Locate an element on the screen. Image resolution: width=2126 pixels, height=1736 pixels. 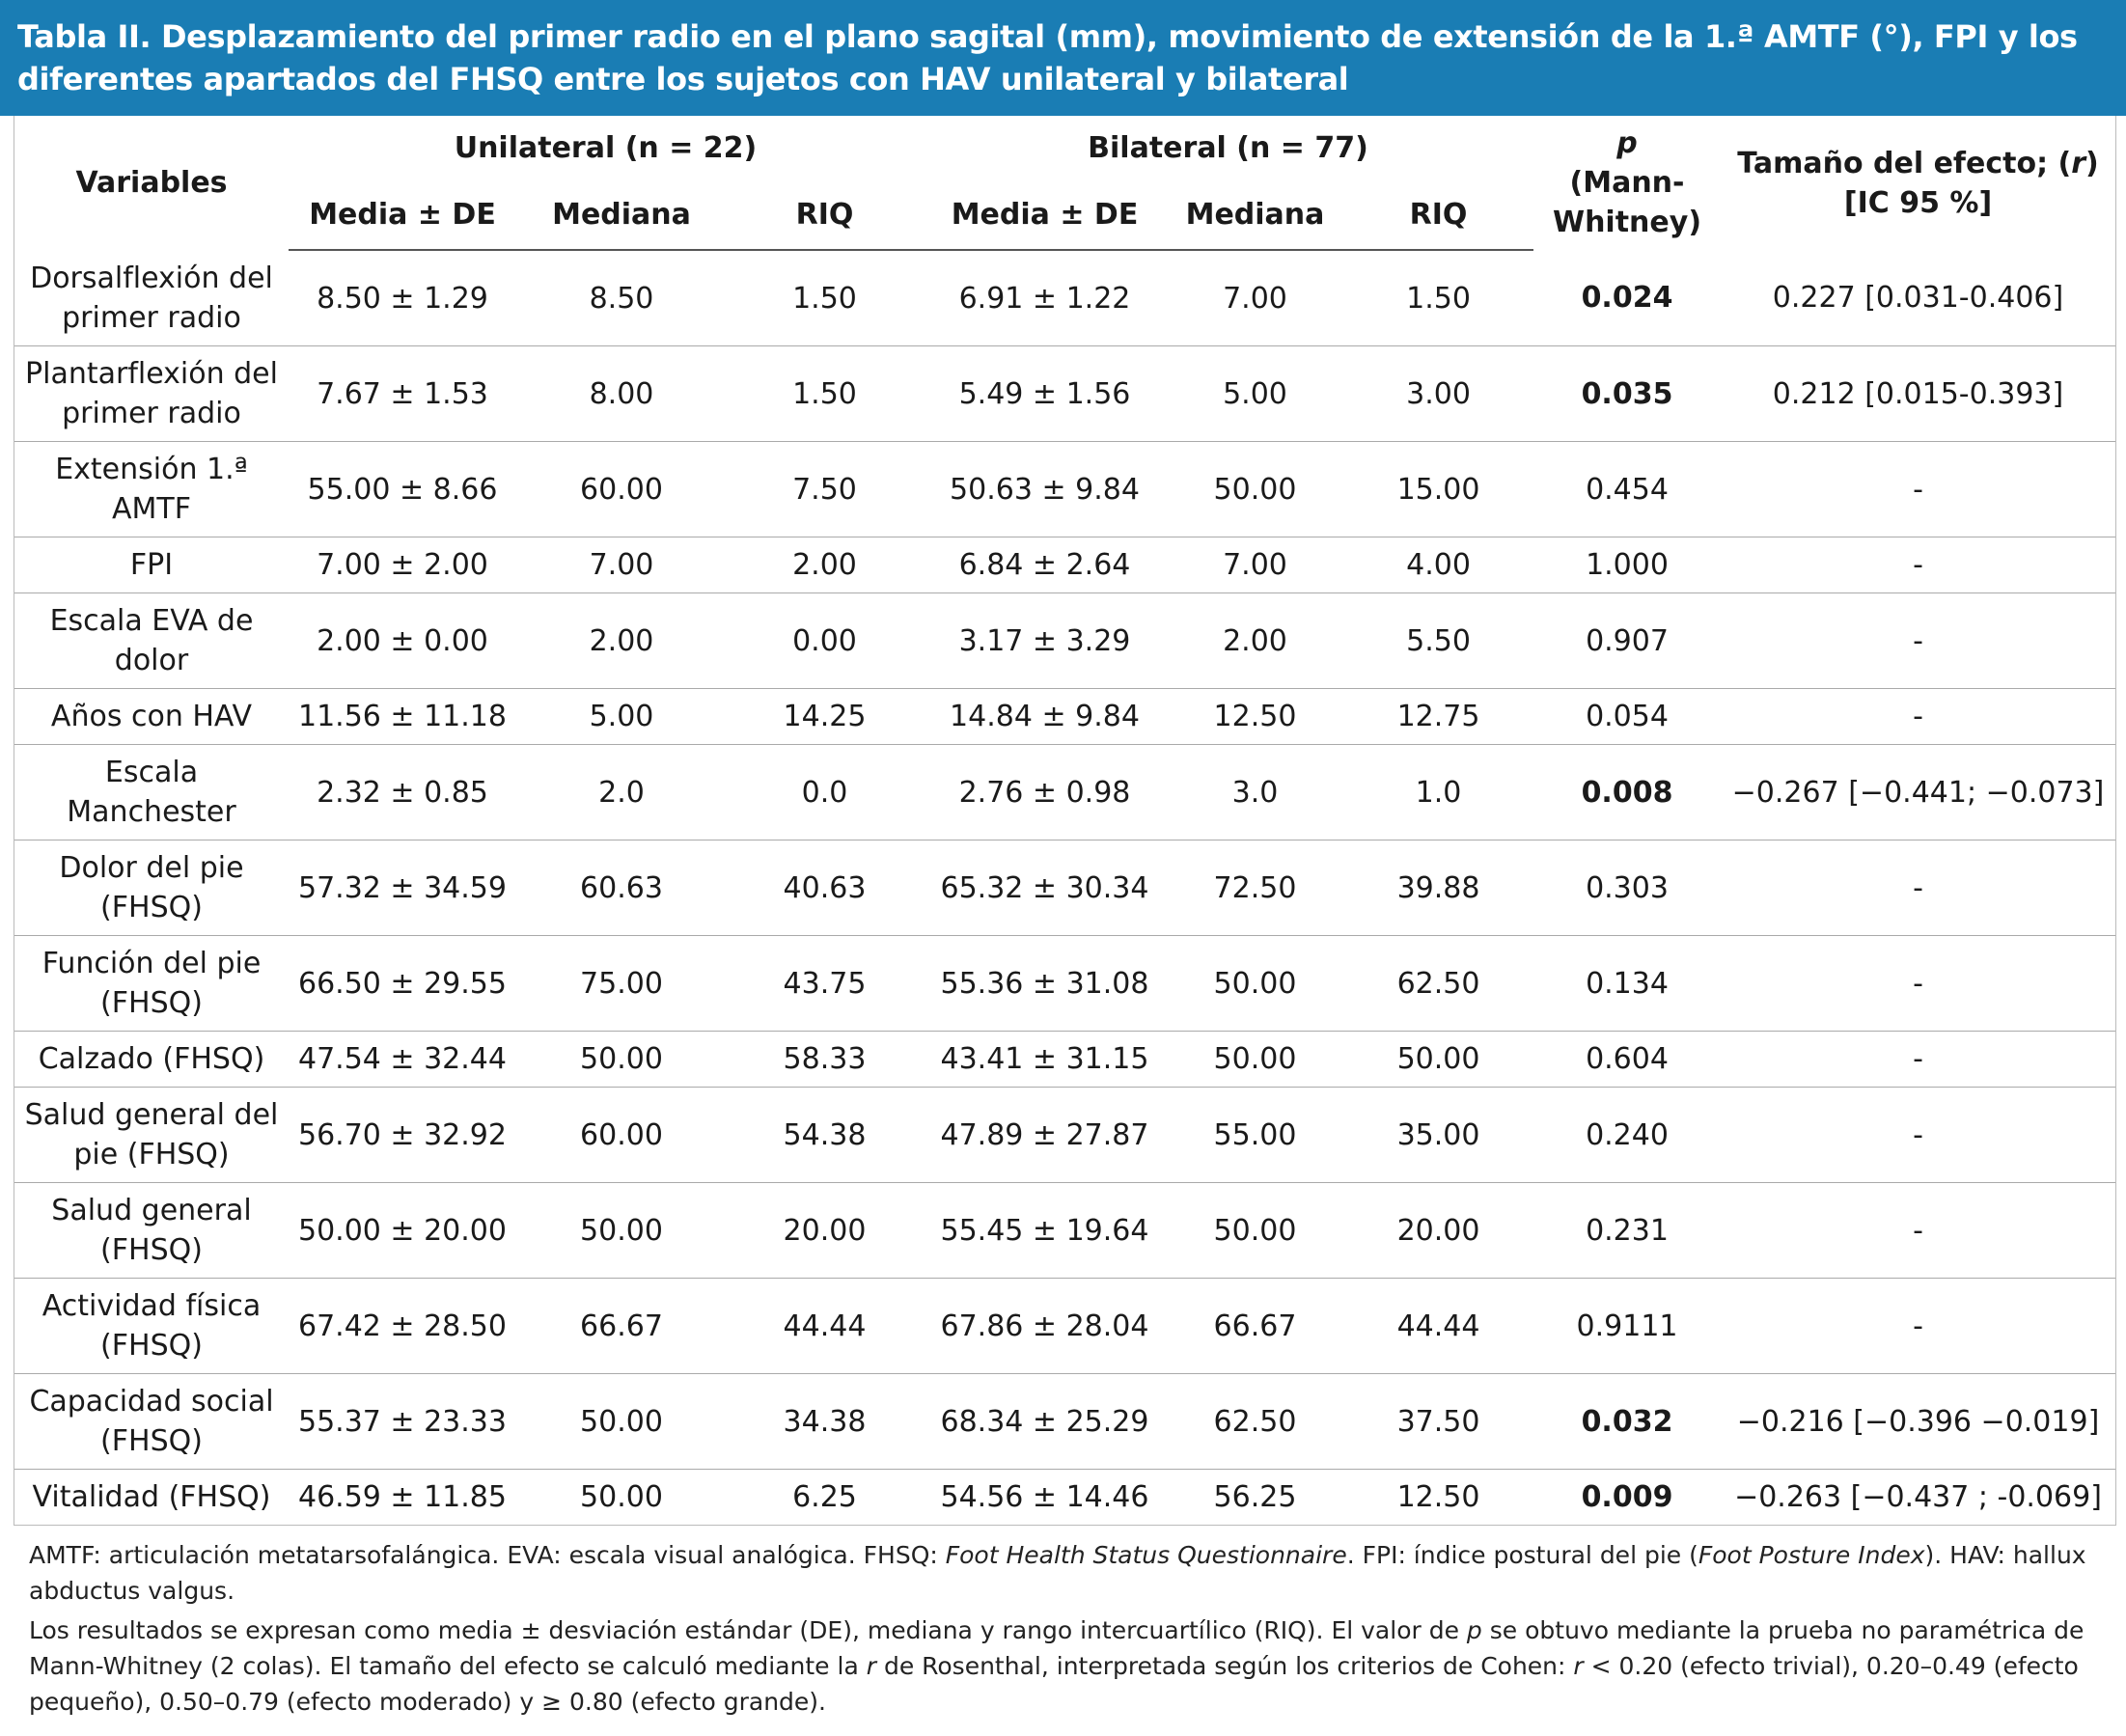
p-cell: 0.454 is located at coordinates (1627, 490).